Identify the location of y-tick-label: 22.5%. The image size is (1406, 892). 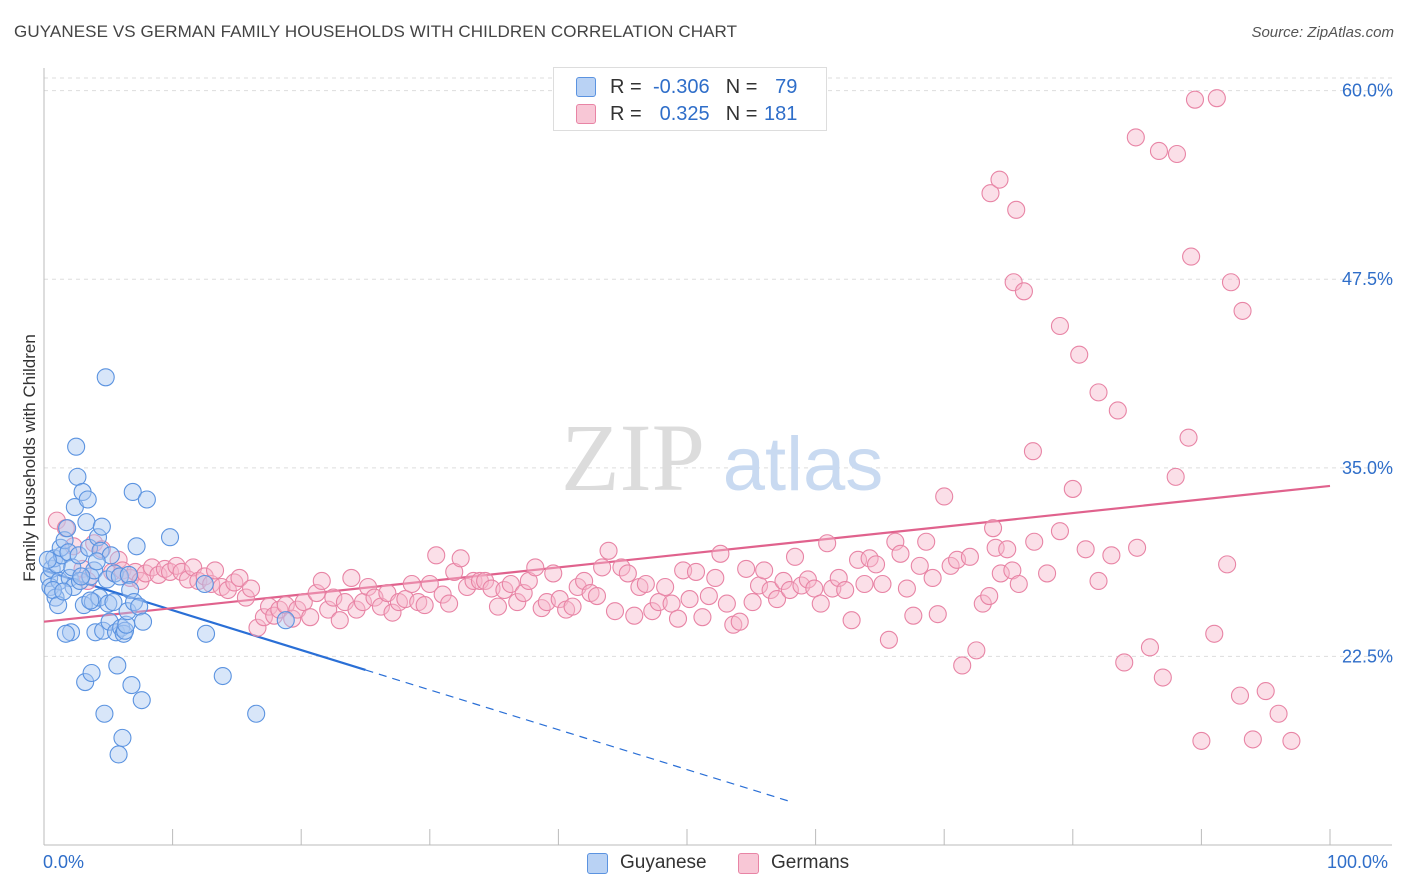
(1367, 656).